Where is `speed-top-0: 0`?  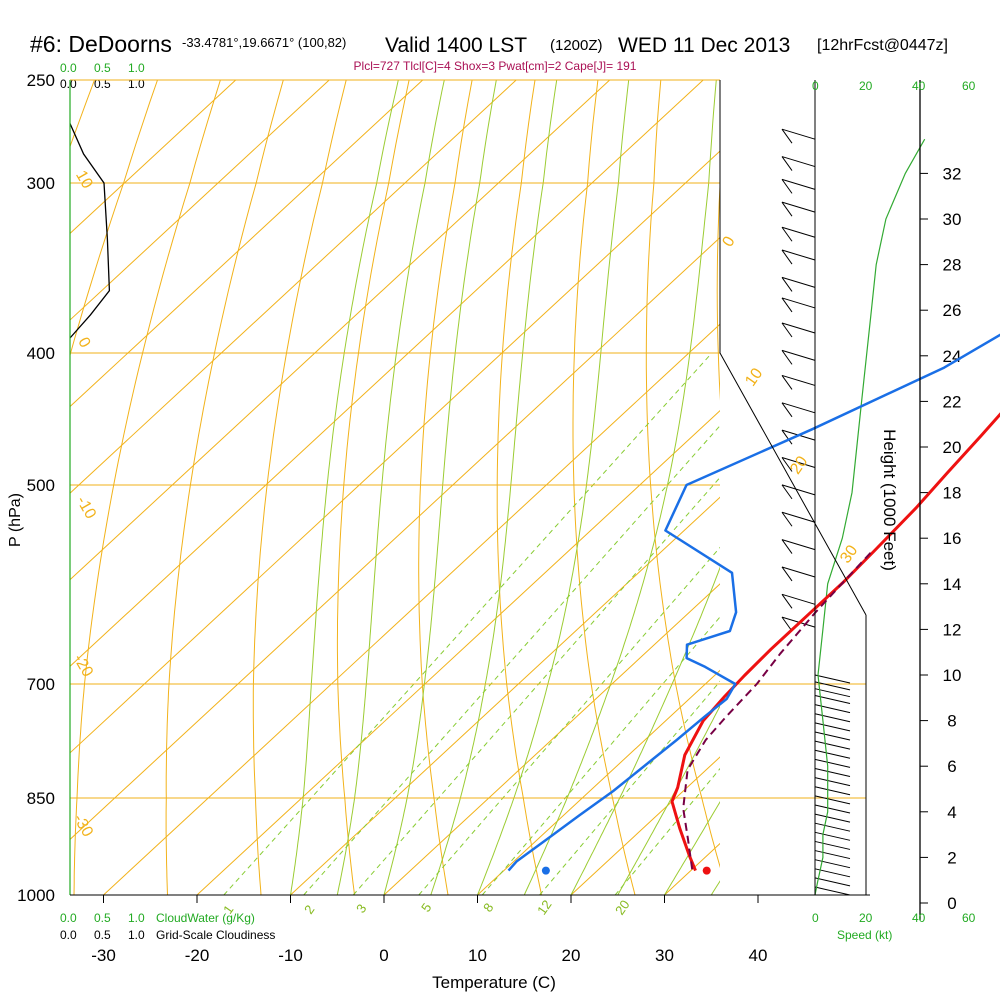
speed-top-0: 0 is located at coordinates (815, 86).